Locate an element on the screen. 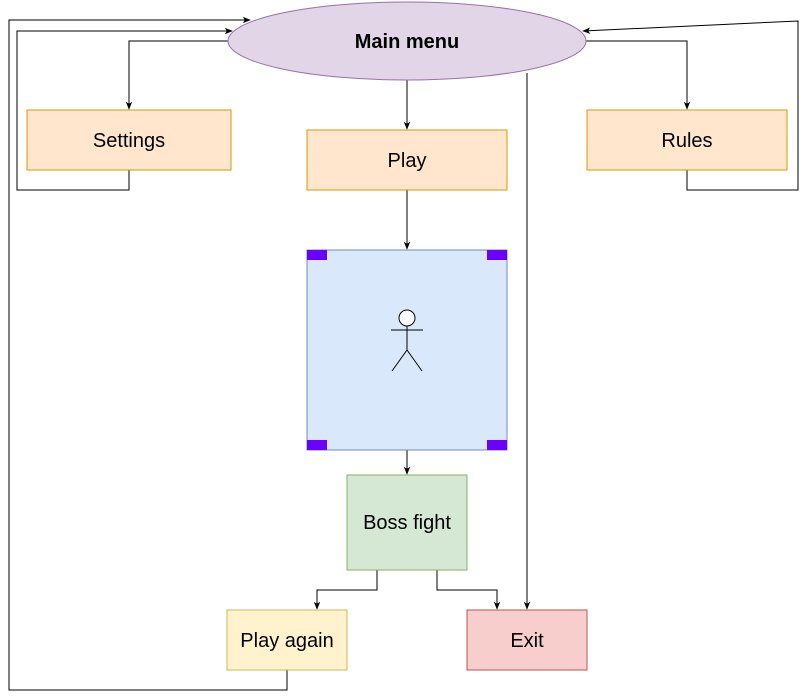  exit-box is located at coordinates (527, 640).